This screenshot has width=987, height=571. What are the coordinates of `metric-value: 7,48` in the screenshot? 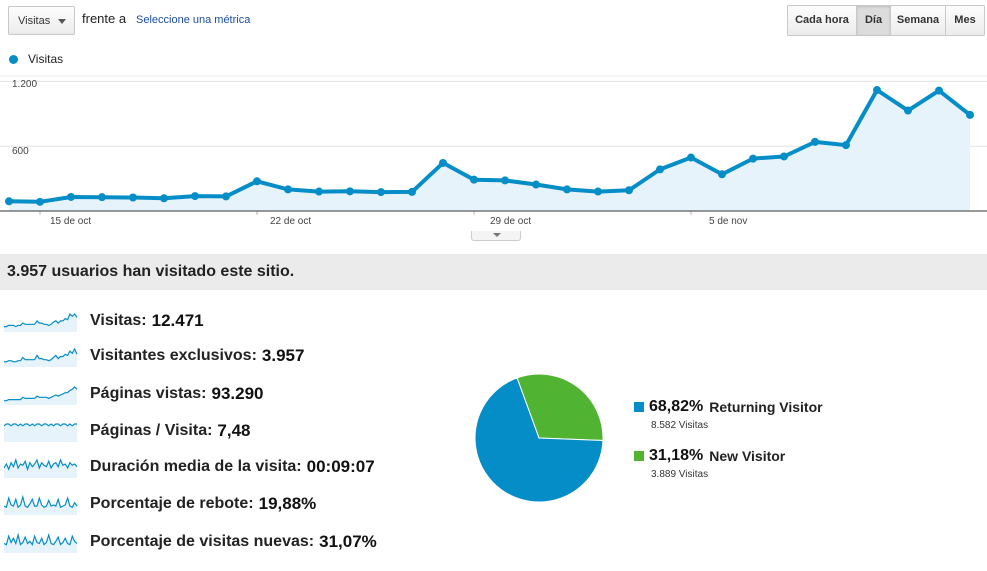 It's located at (234, 430).